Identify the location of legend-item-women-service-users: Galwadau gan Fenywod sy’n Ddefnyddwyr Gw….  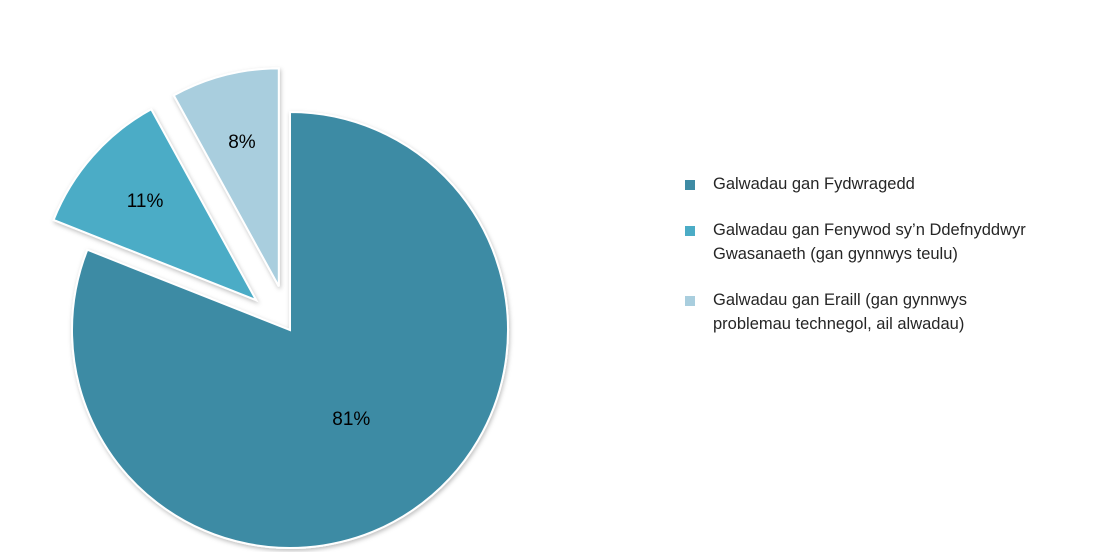
(895, 242).